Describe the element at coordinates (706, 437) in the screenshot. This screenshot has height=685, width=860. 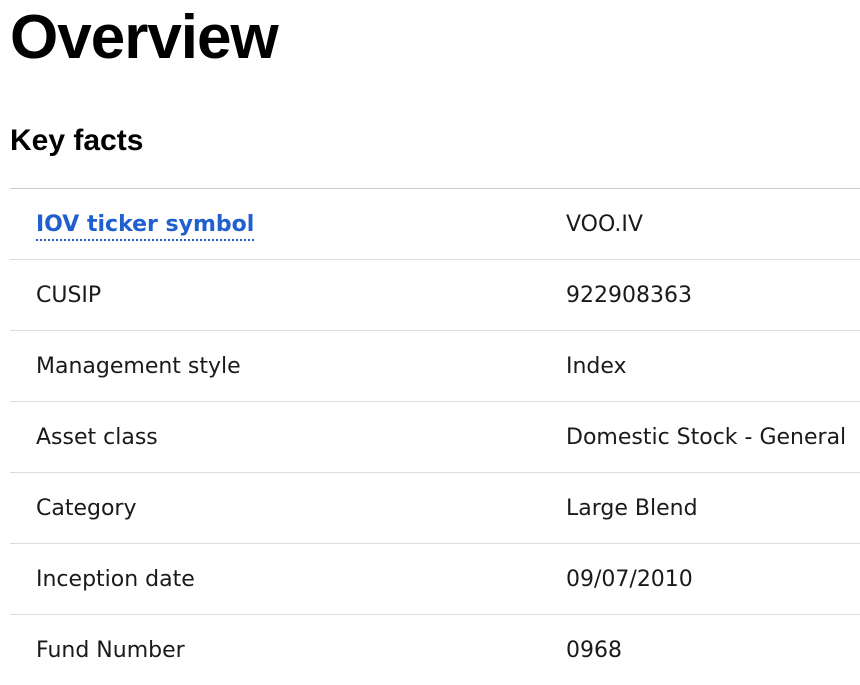
I see `row-value: Domestic Stock - General` at that location.